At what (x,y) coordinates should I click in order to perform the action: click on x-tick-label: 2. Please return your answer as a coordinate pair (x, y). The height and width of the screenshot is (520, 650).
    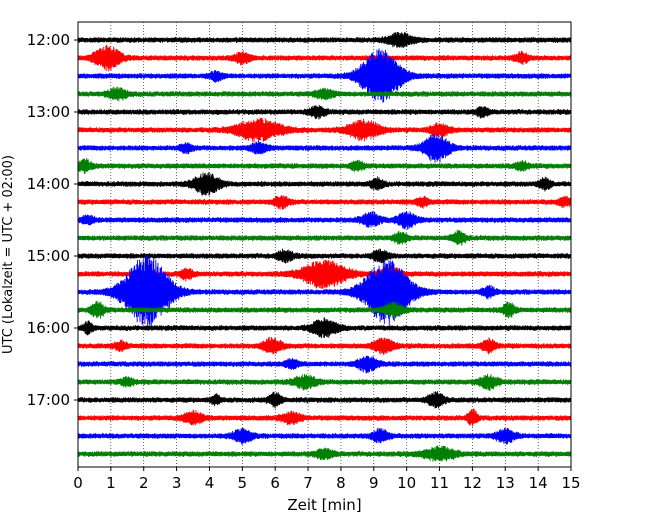
    Looking at the image, I should click on (144, 483).